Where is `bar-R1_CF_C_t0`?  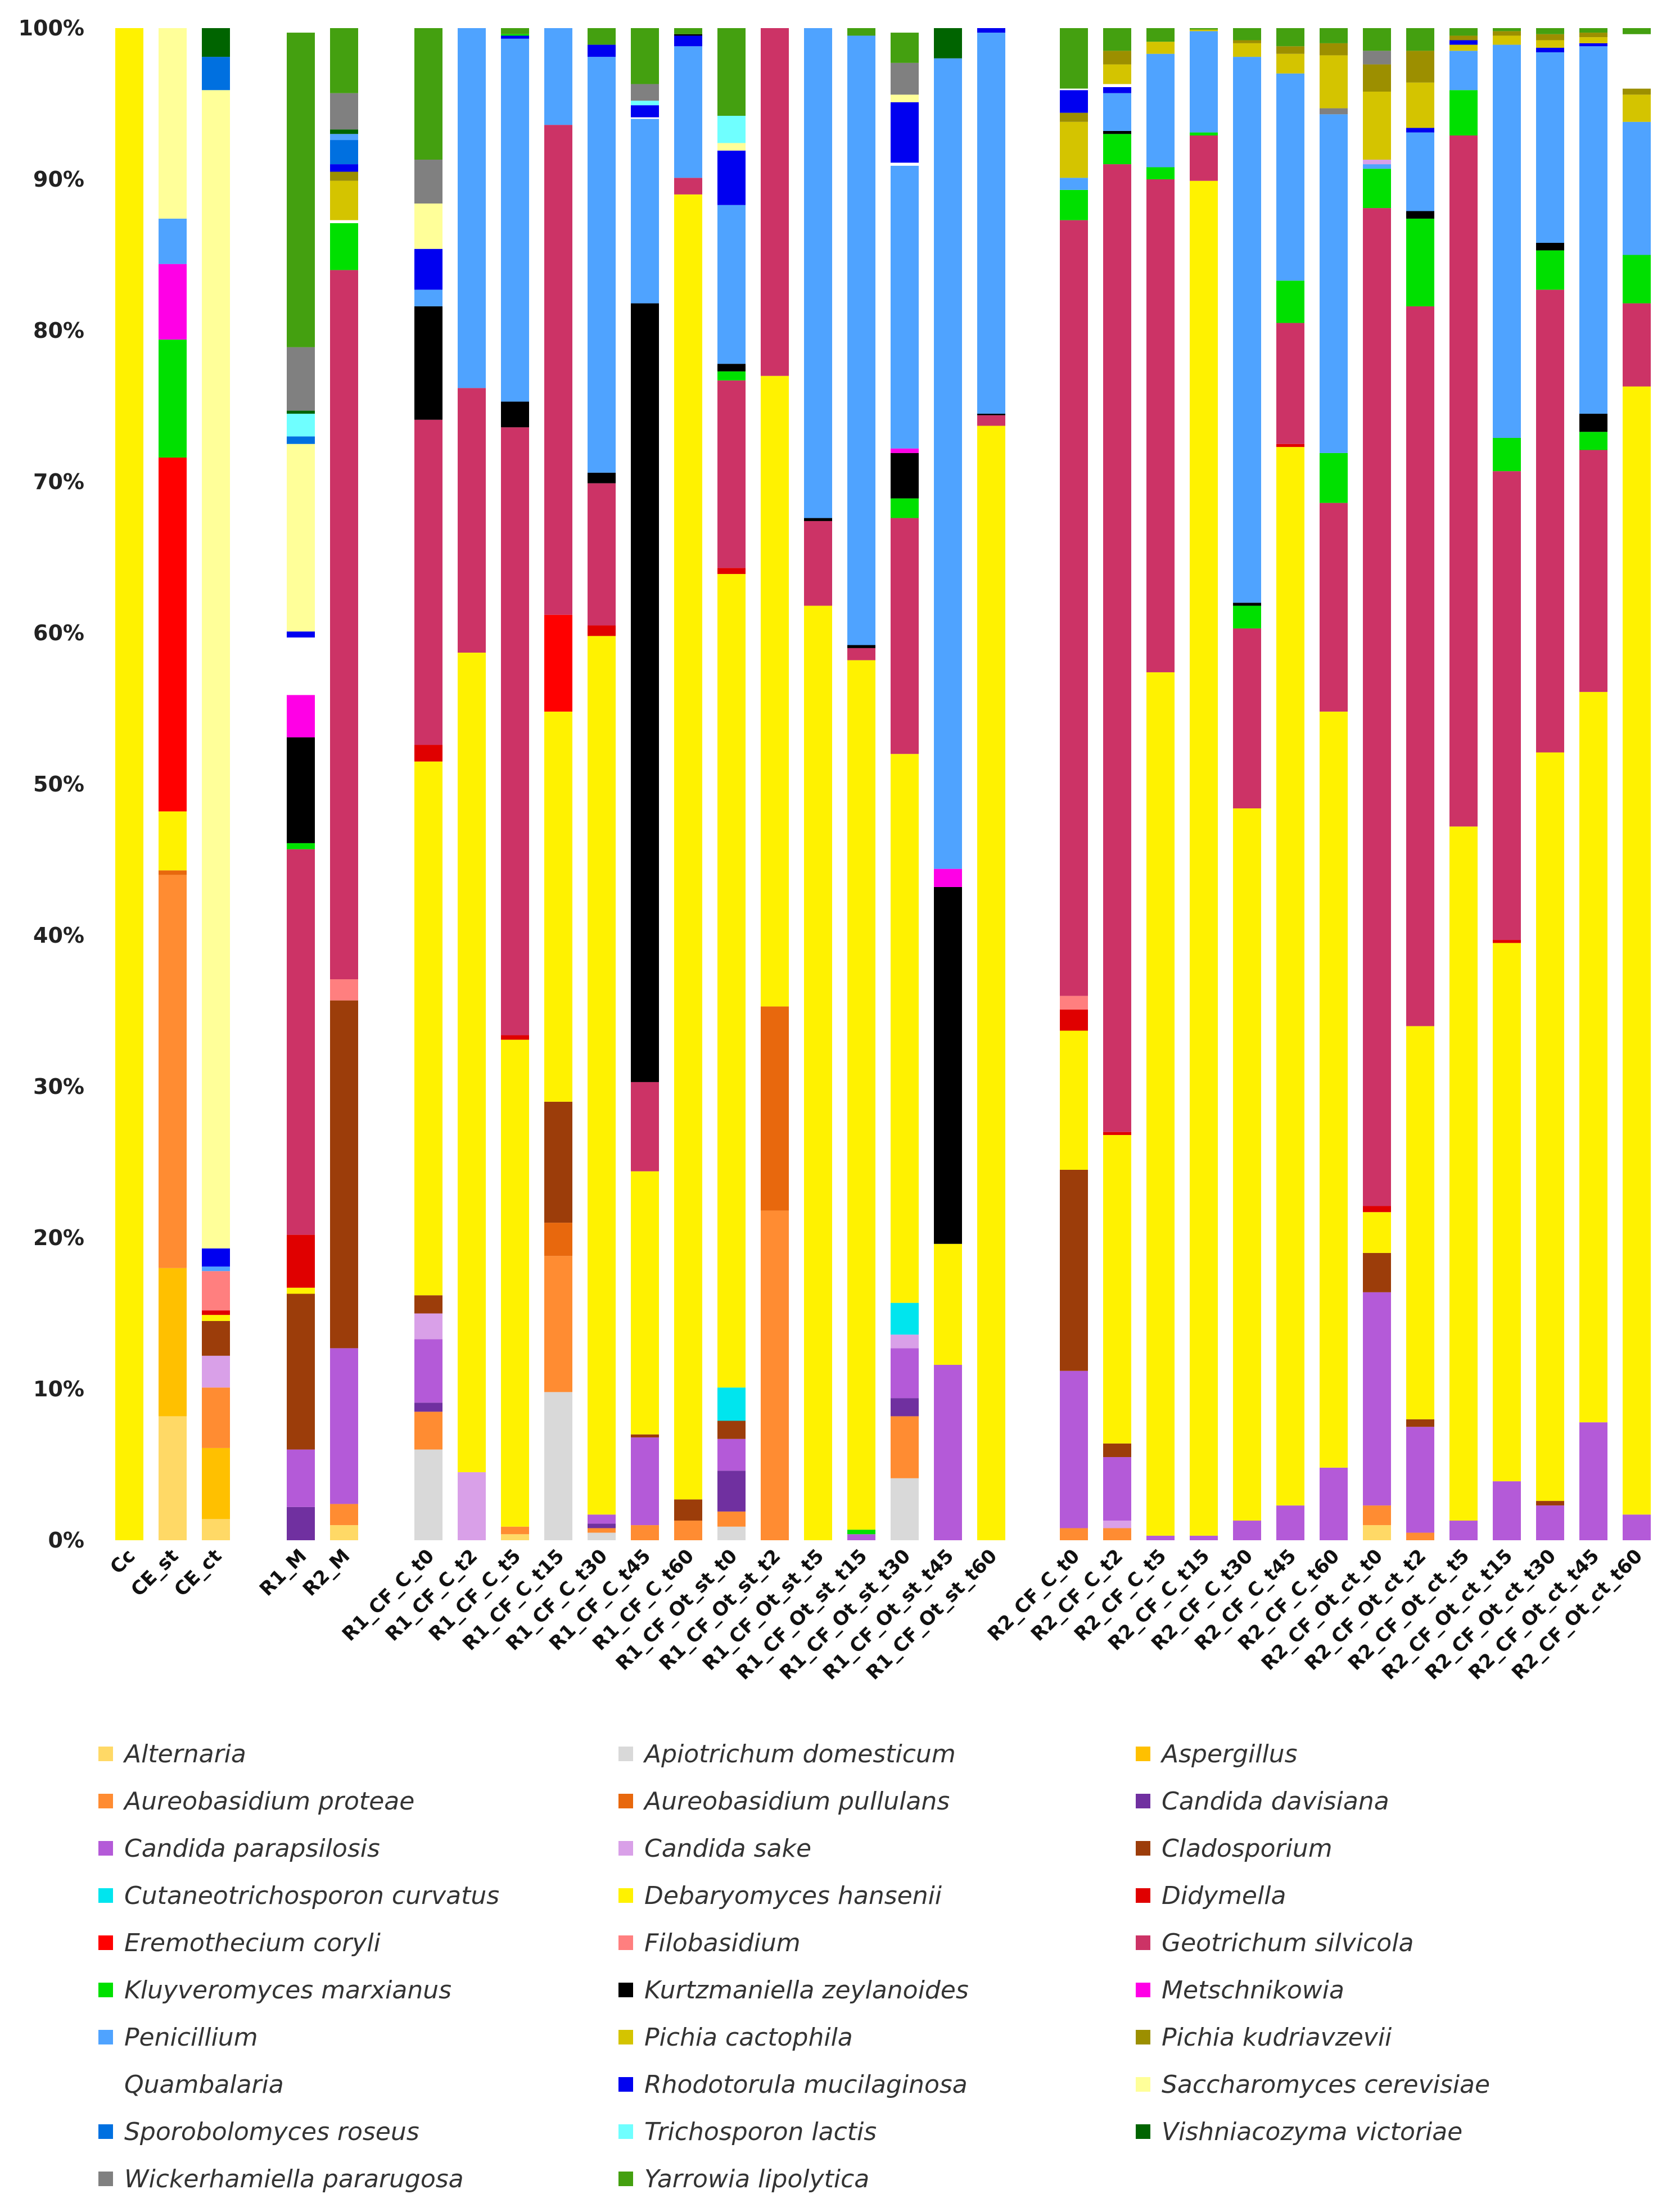 bar-R1_CF_C_t0 is located at coordinates (428, 784).